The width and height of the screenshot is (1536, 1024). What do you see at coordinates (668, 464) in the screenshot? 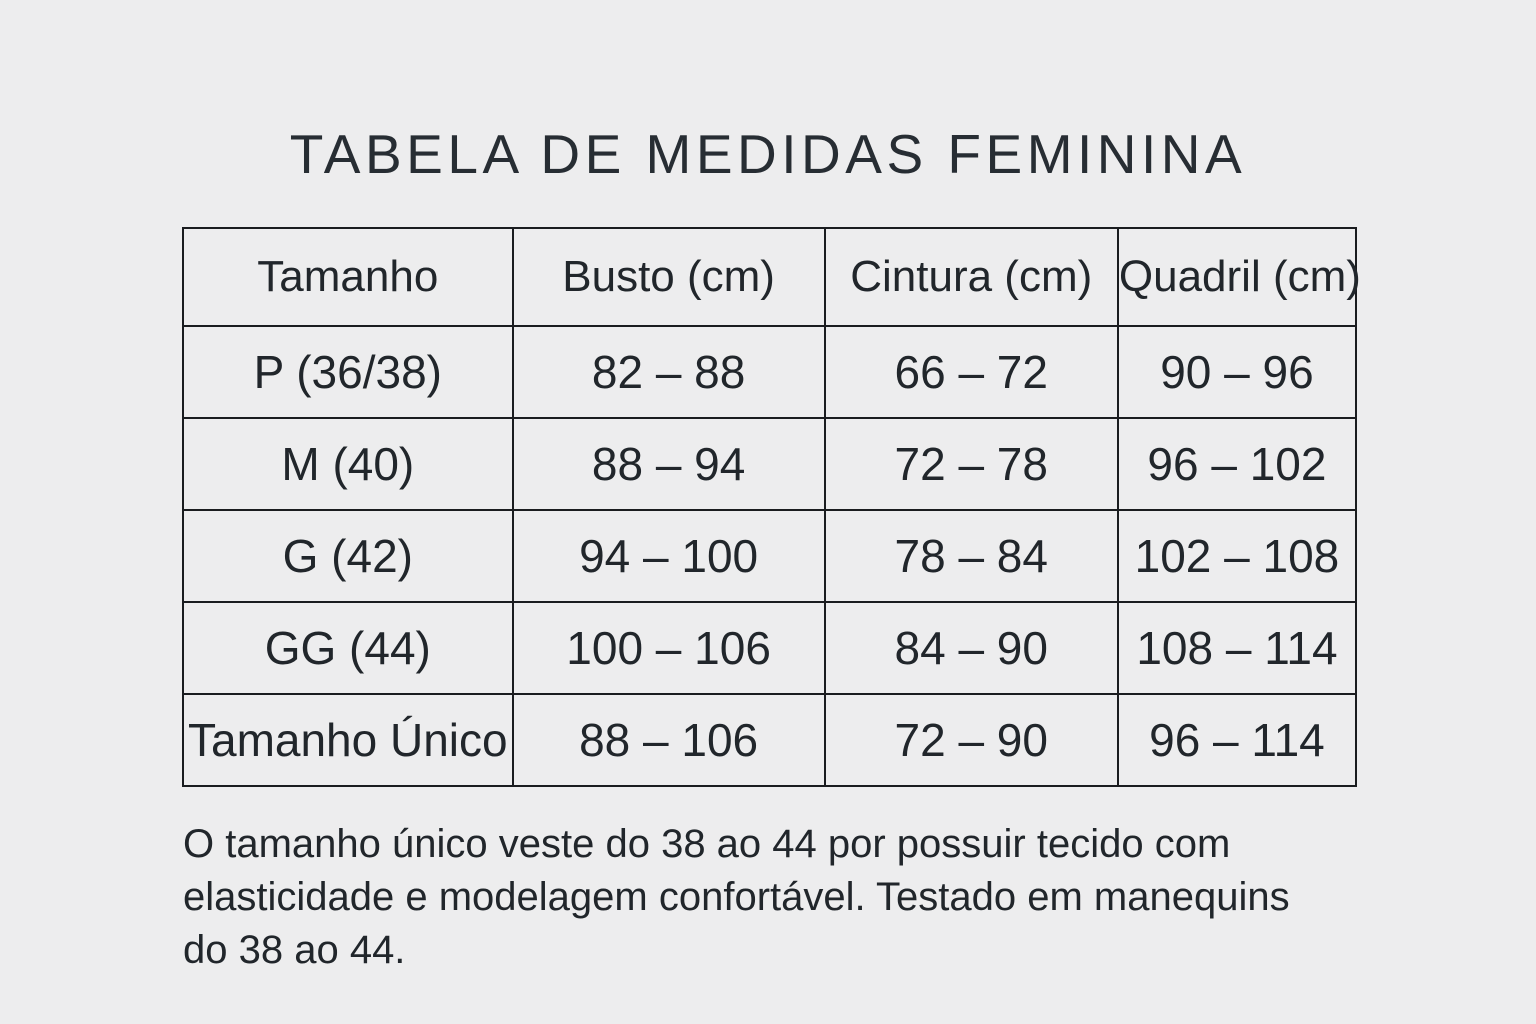
I see `busto-cell: 88 – 94` at bounding box center [668, 464].